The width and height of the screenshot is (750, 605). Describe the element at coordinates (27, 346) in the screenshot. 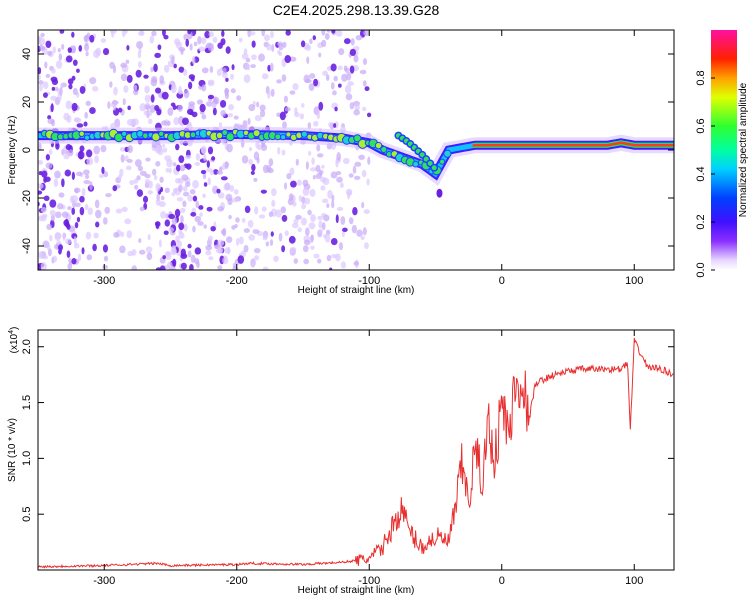

I see `y-tick-label: 2.0` at that location.